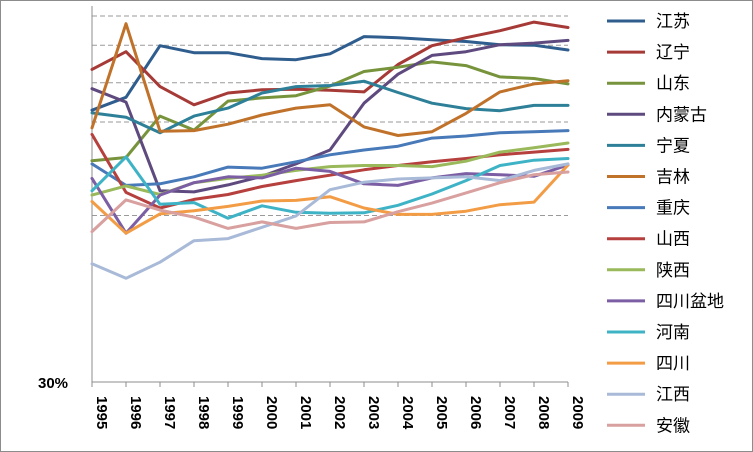 The width and height of the screenshot is (753, 452). Describe the element at coordinates (673, 395) in the screenshot. I see `legend-label: 江西` at that location.